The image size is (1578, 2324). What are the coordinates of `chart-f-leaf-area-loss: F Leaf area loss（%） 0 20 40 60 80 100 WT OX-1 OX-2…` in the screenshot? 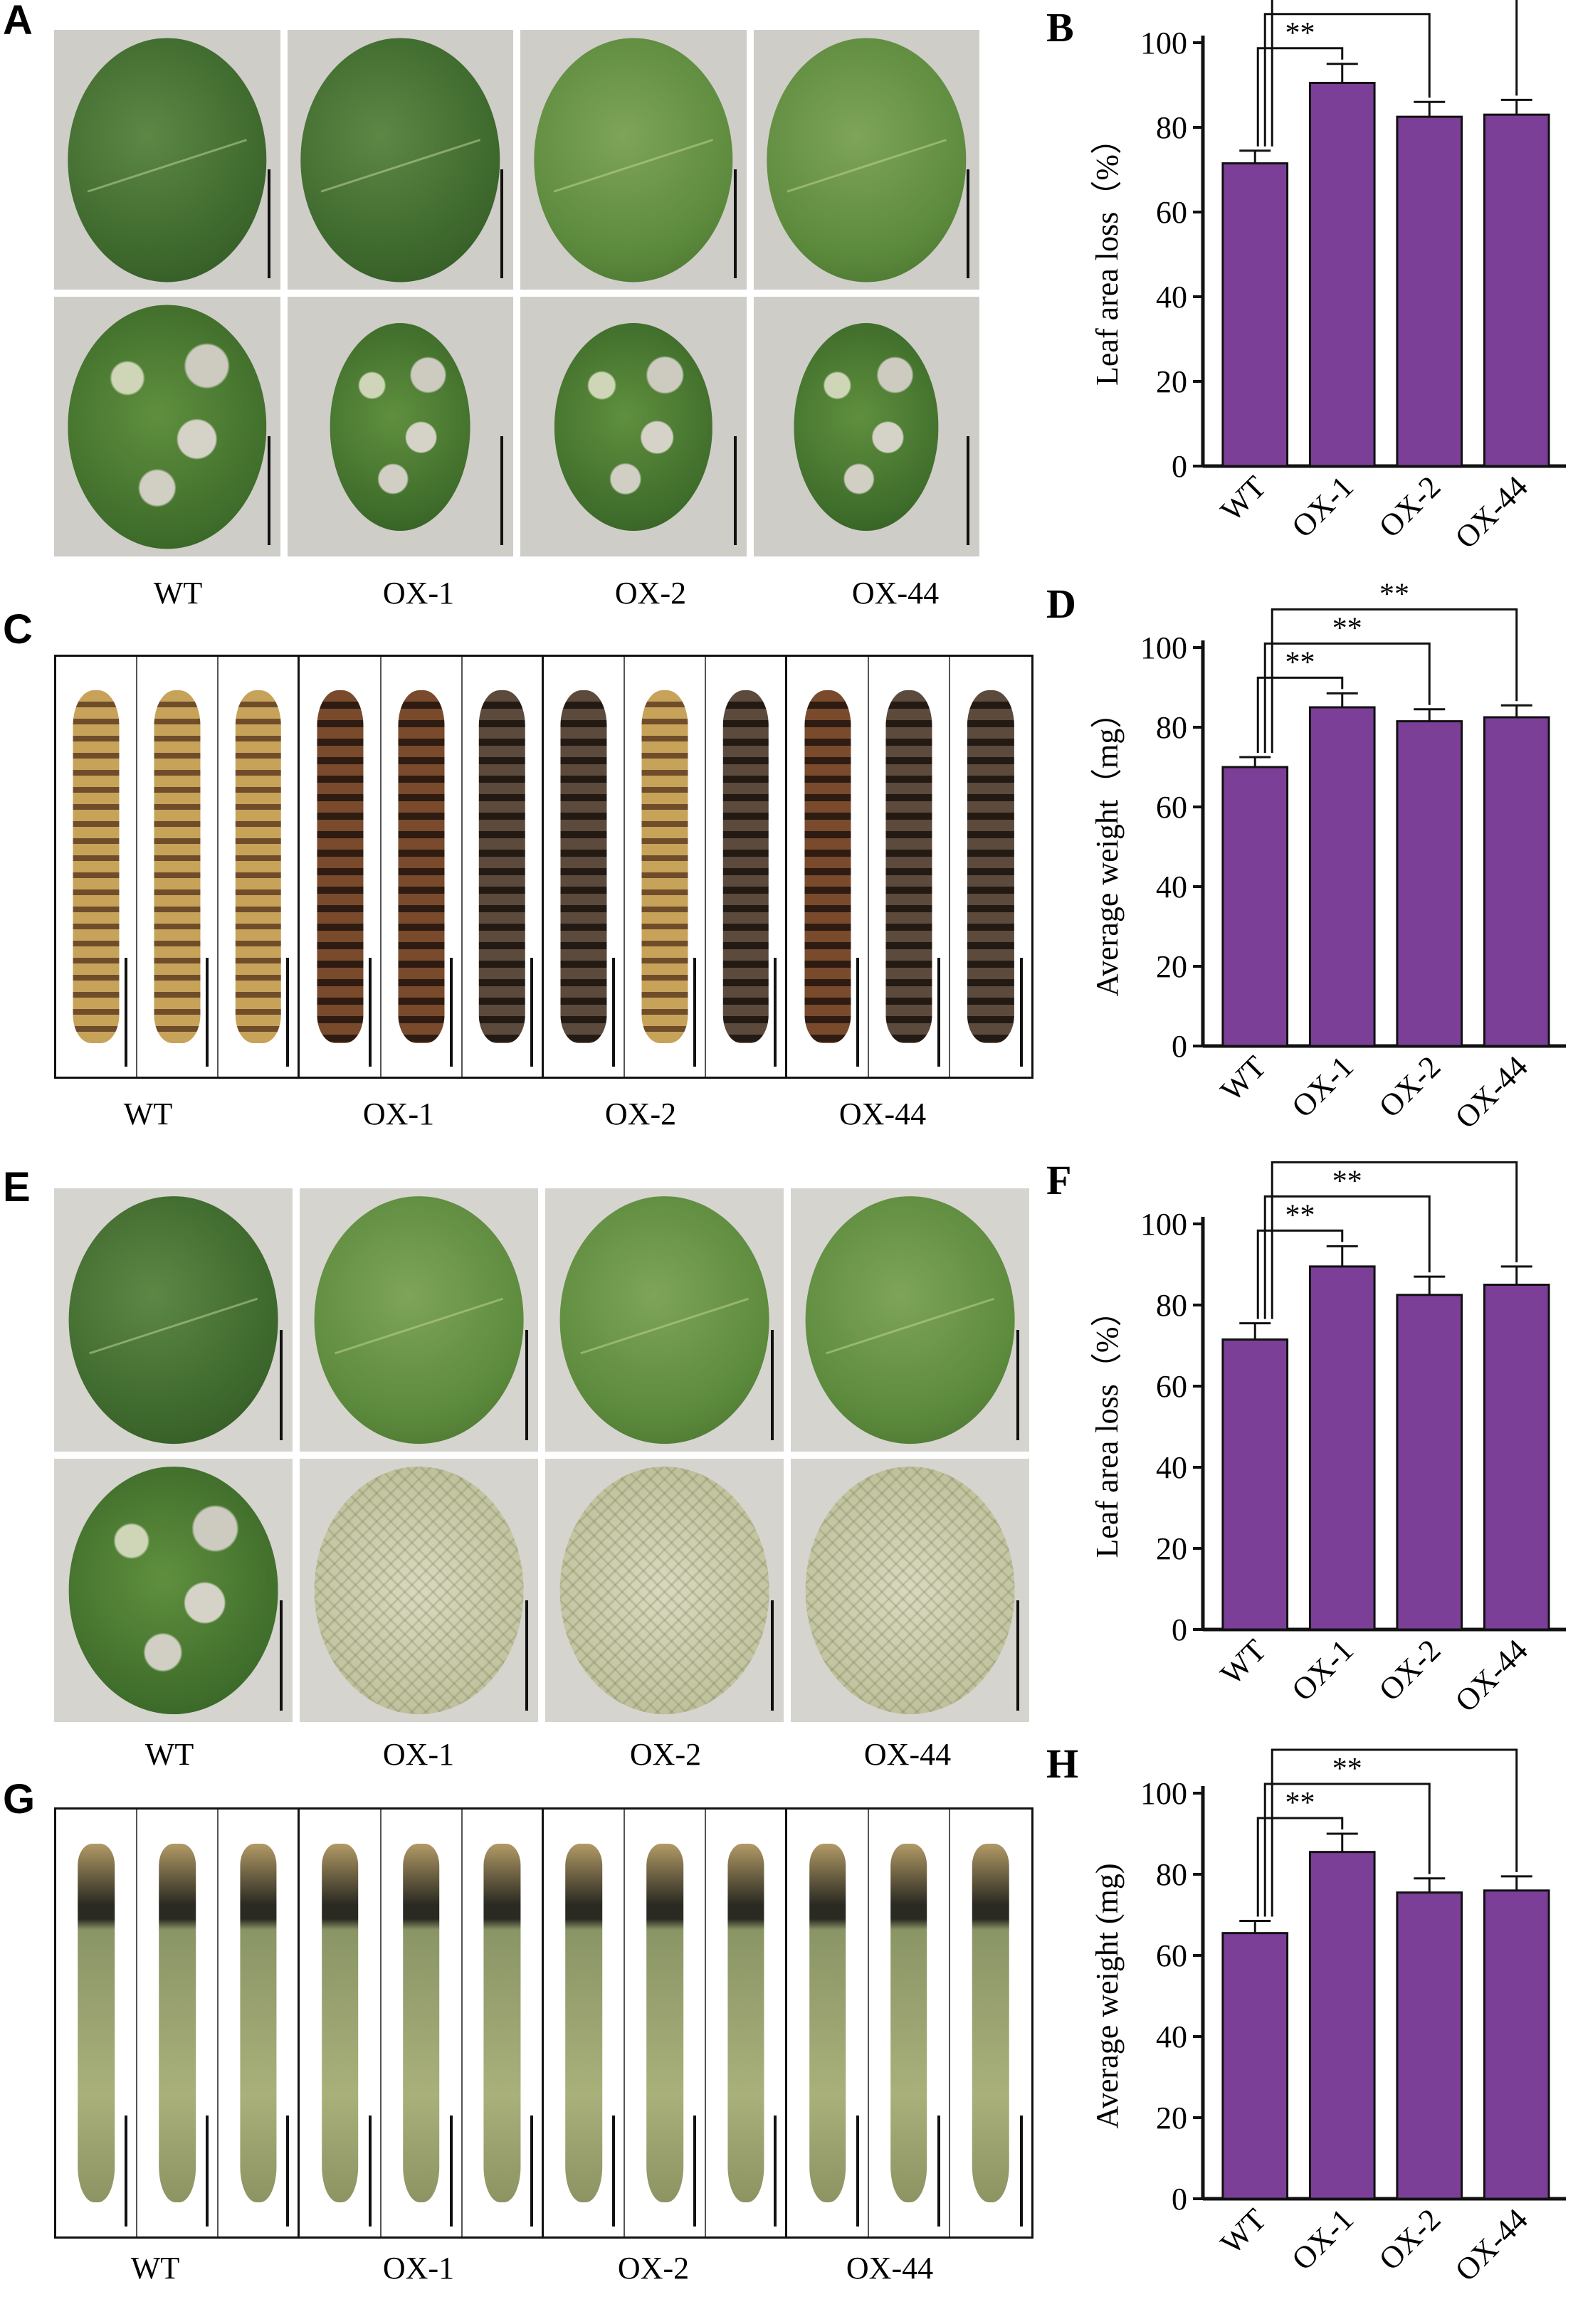 It's located at (1306, 1435).